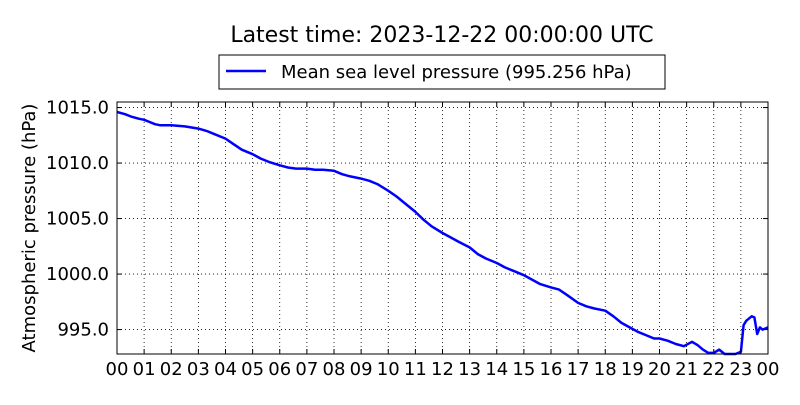  What do you see at coordinates (198, 369) in the screenshot?
I see `x-tick-label: 03` at bounding box center [198, 369].